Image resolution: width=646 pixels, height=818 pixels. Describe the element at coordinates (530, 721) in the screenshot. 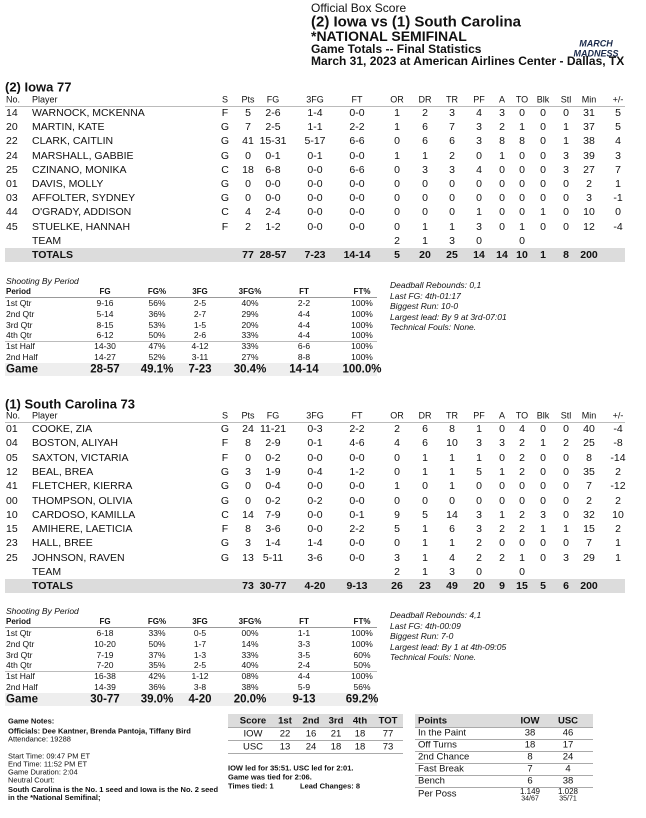

I see `points-header-cell: IOW` at that location.